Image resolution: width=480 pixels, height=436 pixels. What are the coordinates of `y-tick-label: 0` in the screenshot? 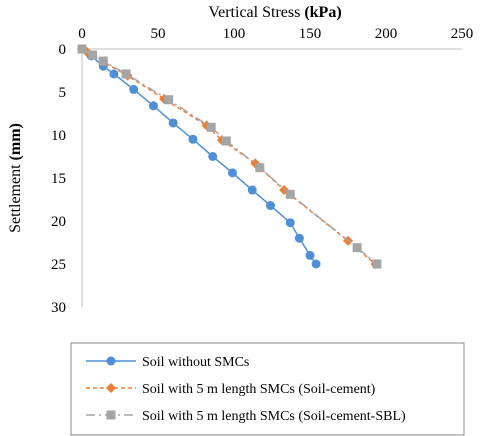 It's located at (63, 50).